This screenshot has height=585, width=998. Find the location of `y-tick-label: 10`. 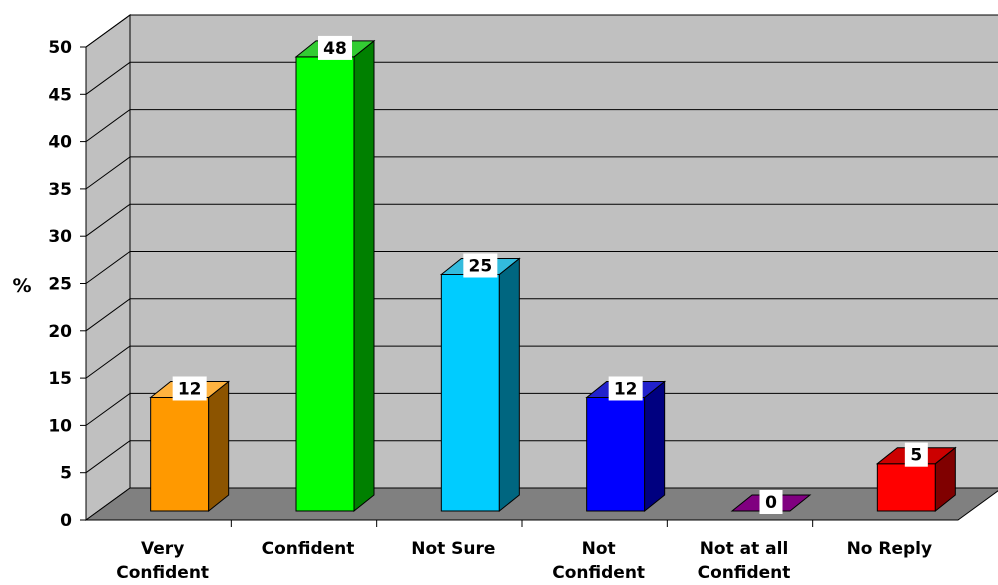

y-tick-label: 10 is located at coordinates (60, 426).